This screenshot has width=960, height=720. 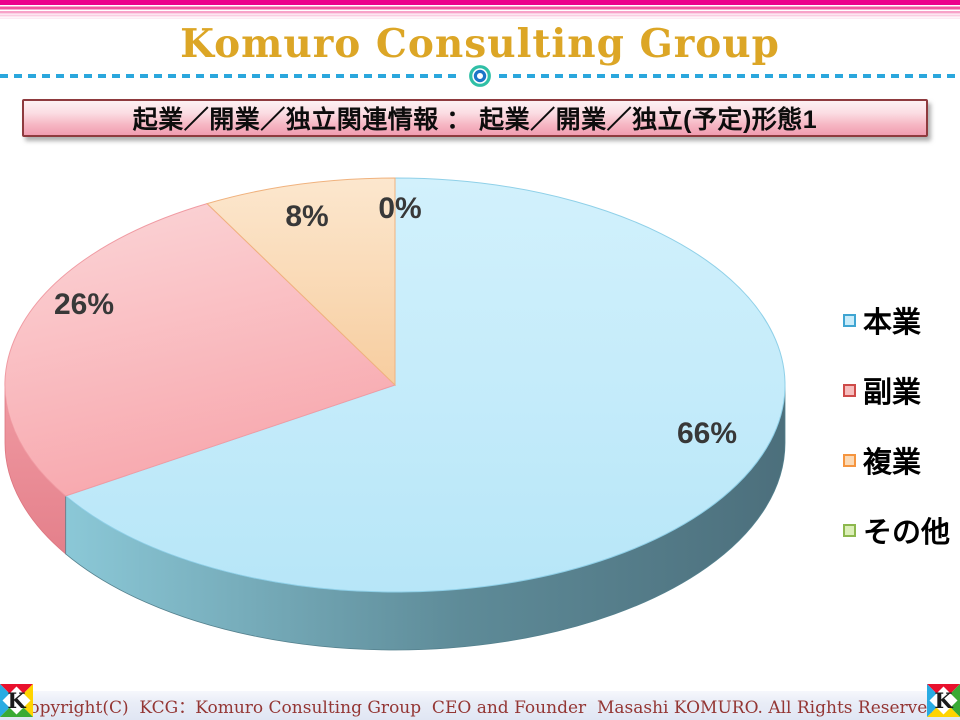 I want to click on legend-label-fukugyo2: 複業, so click(x=892, y=463).